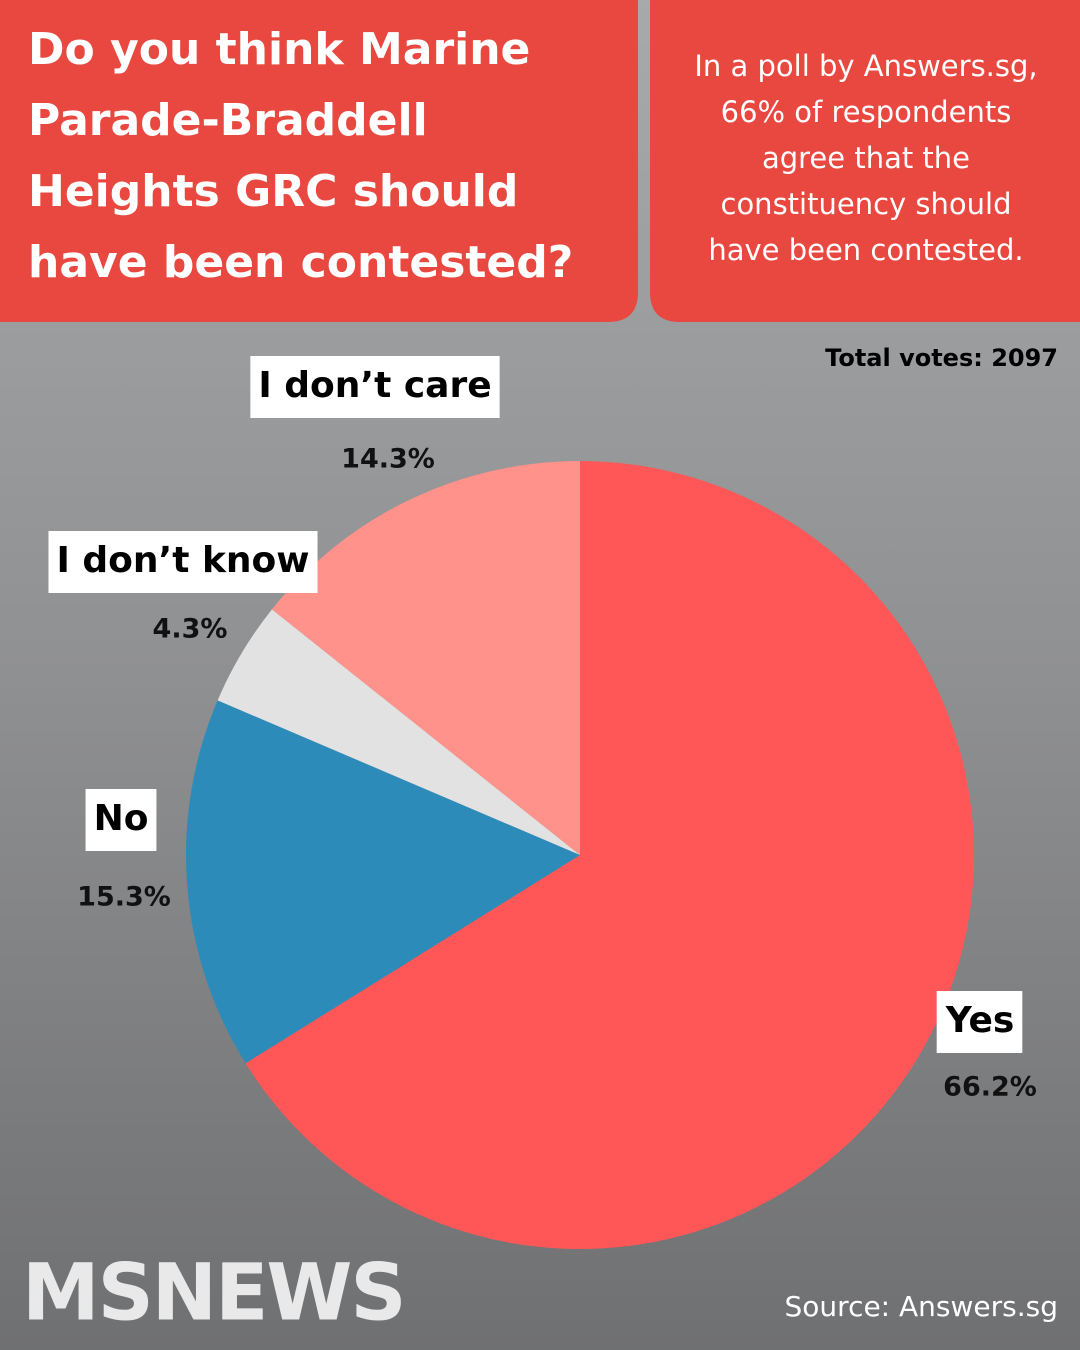 The height and width of the screenshot is (1350, 1080). What do you see at coordinates (866, 158) in the screenshot?
I see `subtitle: agree that the` at bounding box center [866, 158].